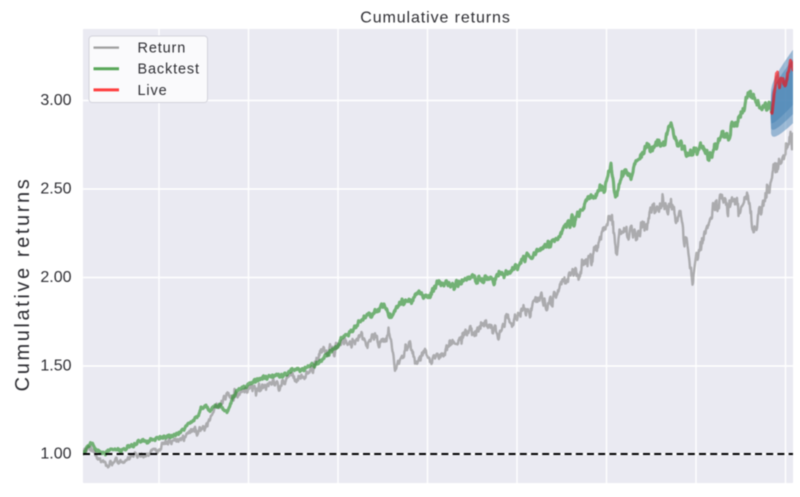 This screenshot has width=800, height=497. Describe the element at coordinates (55, 189) in the screenshot. I see `svg-text: 2.50` at that location.